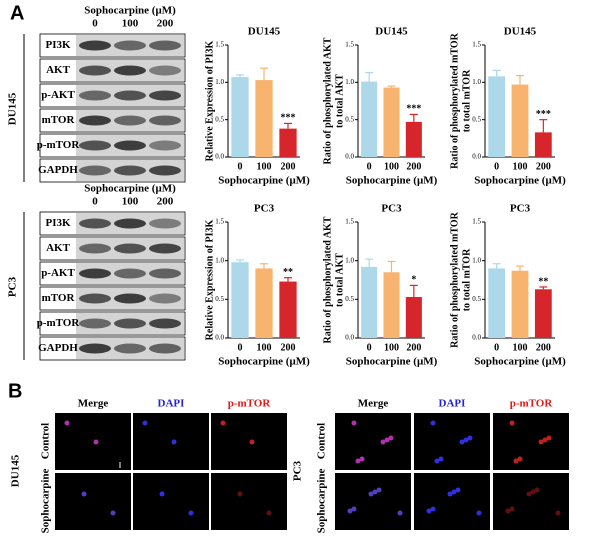 The width and height of the screenshot is (600, 542). Describe the element at coordinates (58, 170) in the screenshot. I see `protein-label: GAPDH` at that location.